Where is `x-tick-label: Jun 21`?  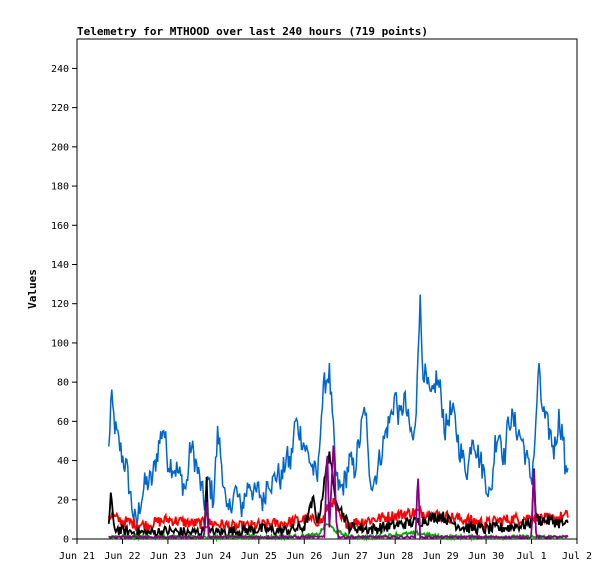 x-tick-label: Jun 21 is located at coordinates (77, 556).